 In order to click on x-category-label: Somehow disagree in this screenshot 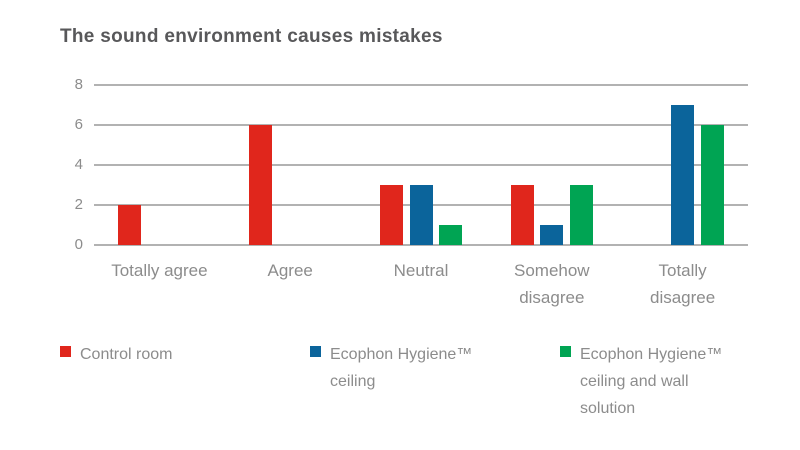, I will do `click(551, 284)`.